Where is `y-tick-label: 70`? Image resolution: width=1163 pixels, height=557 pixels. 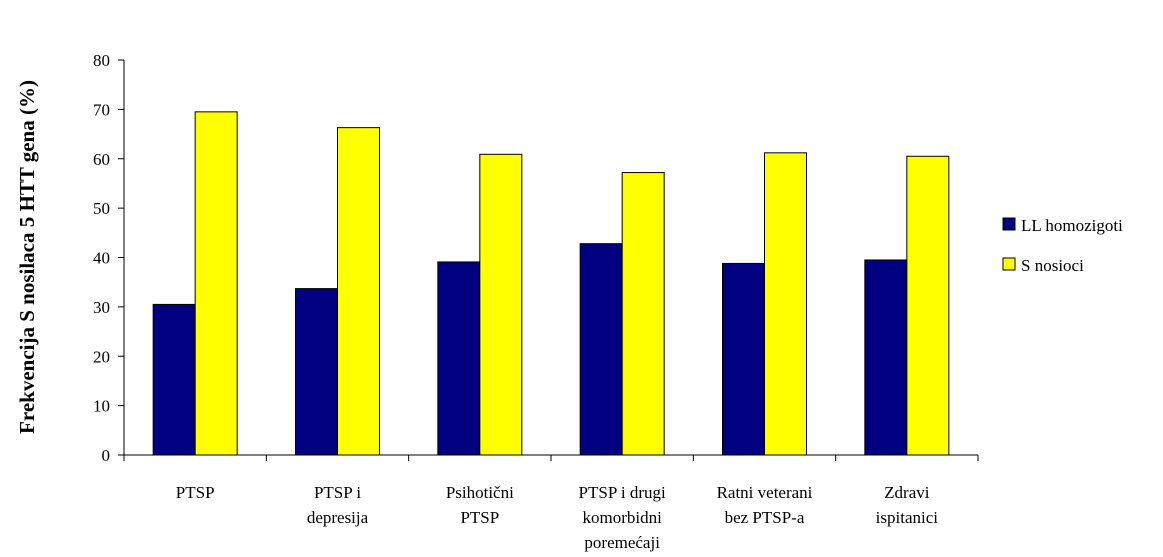 y-tick-label: 70 is located at coordinates (101, 109).